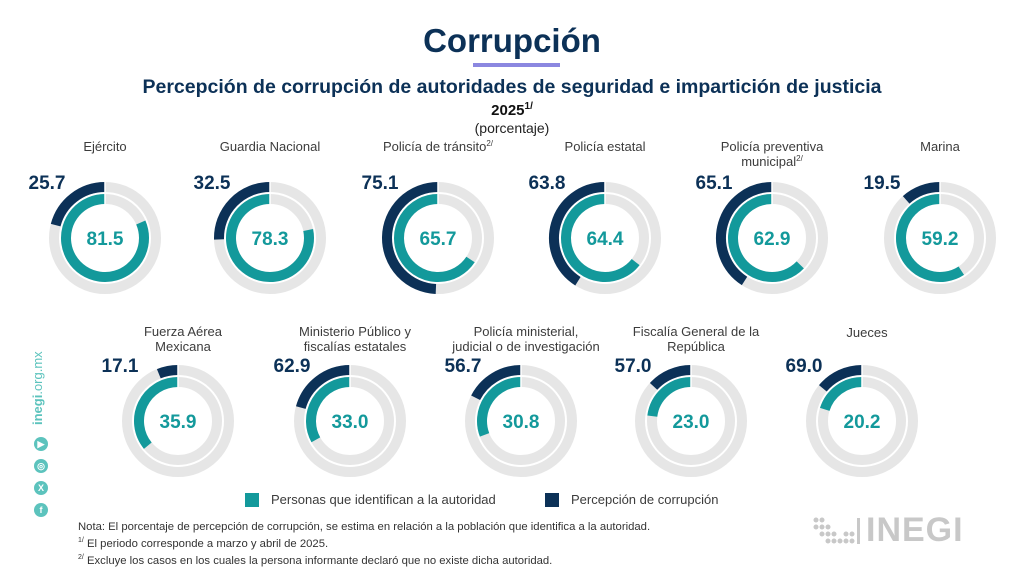 Image resolution: width=1024 pixels, height=570 pixels. I want to click on year-text: 2025, so click(508, 110).